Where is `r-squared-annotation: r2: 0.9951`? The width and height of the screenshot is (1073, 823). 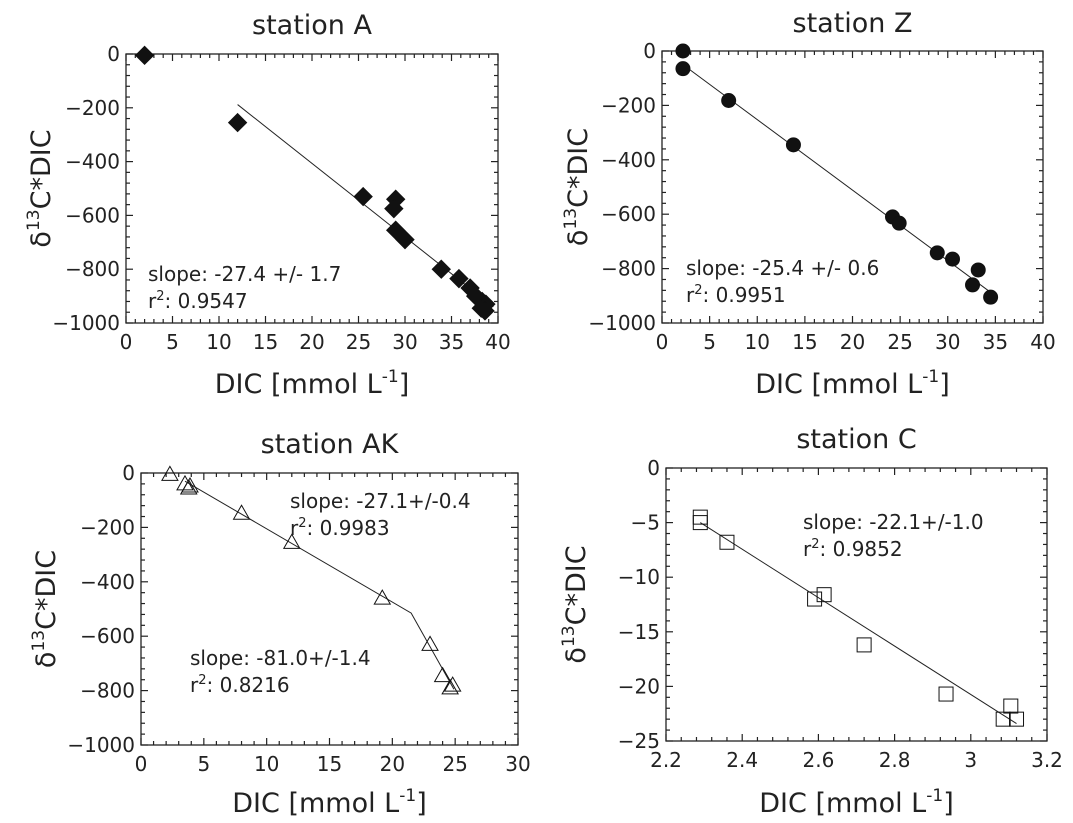 r-squared-annotation: r2: 0.9951 is located at coordinates (736, 295).